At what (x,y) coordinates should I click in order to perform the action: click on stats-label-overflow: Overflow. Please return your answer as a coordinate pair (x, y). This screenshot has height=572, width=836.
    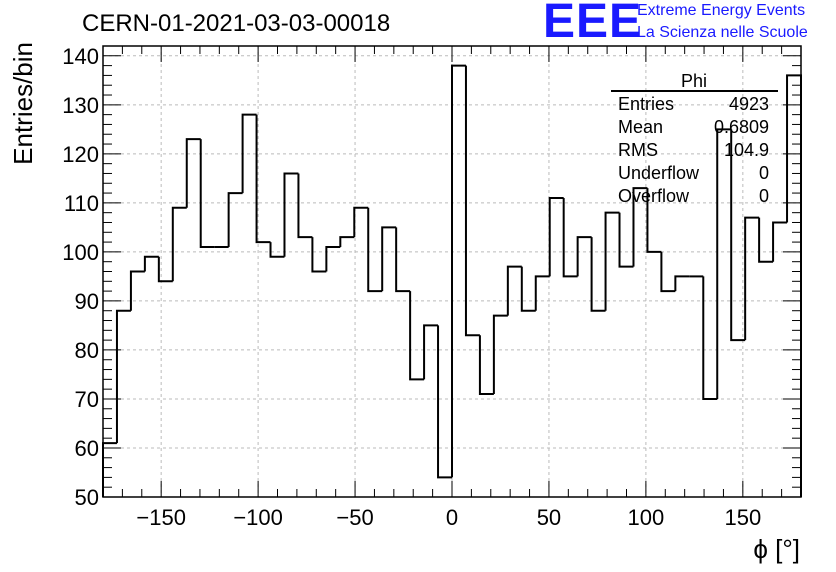
    Looking at the image, I should click on (654, 196).